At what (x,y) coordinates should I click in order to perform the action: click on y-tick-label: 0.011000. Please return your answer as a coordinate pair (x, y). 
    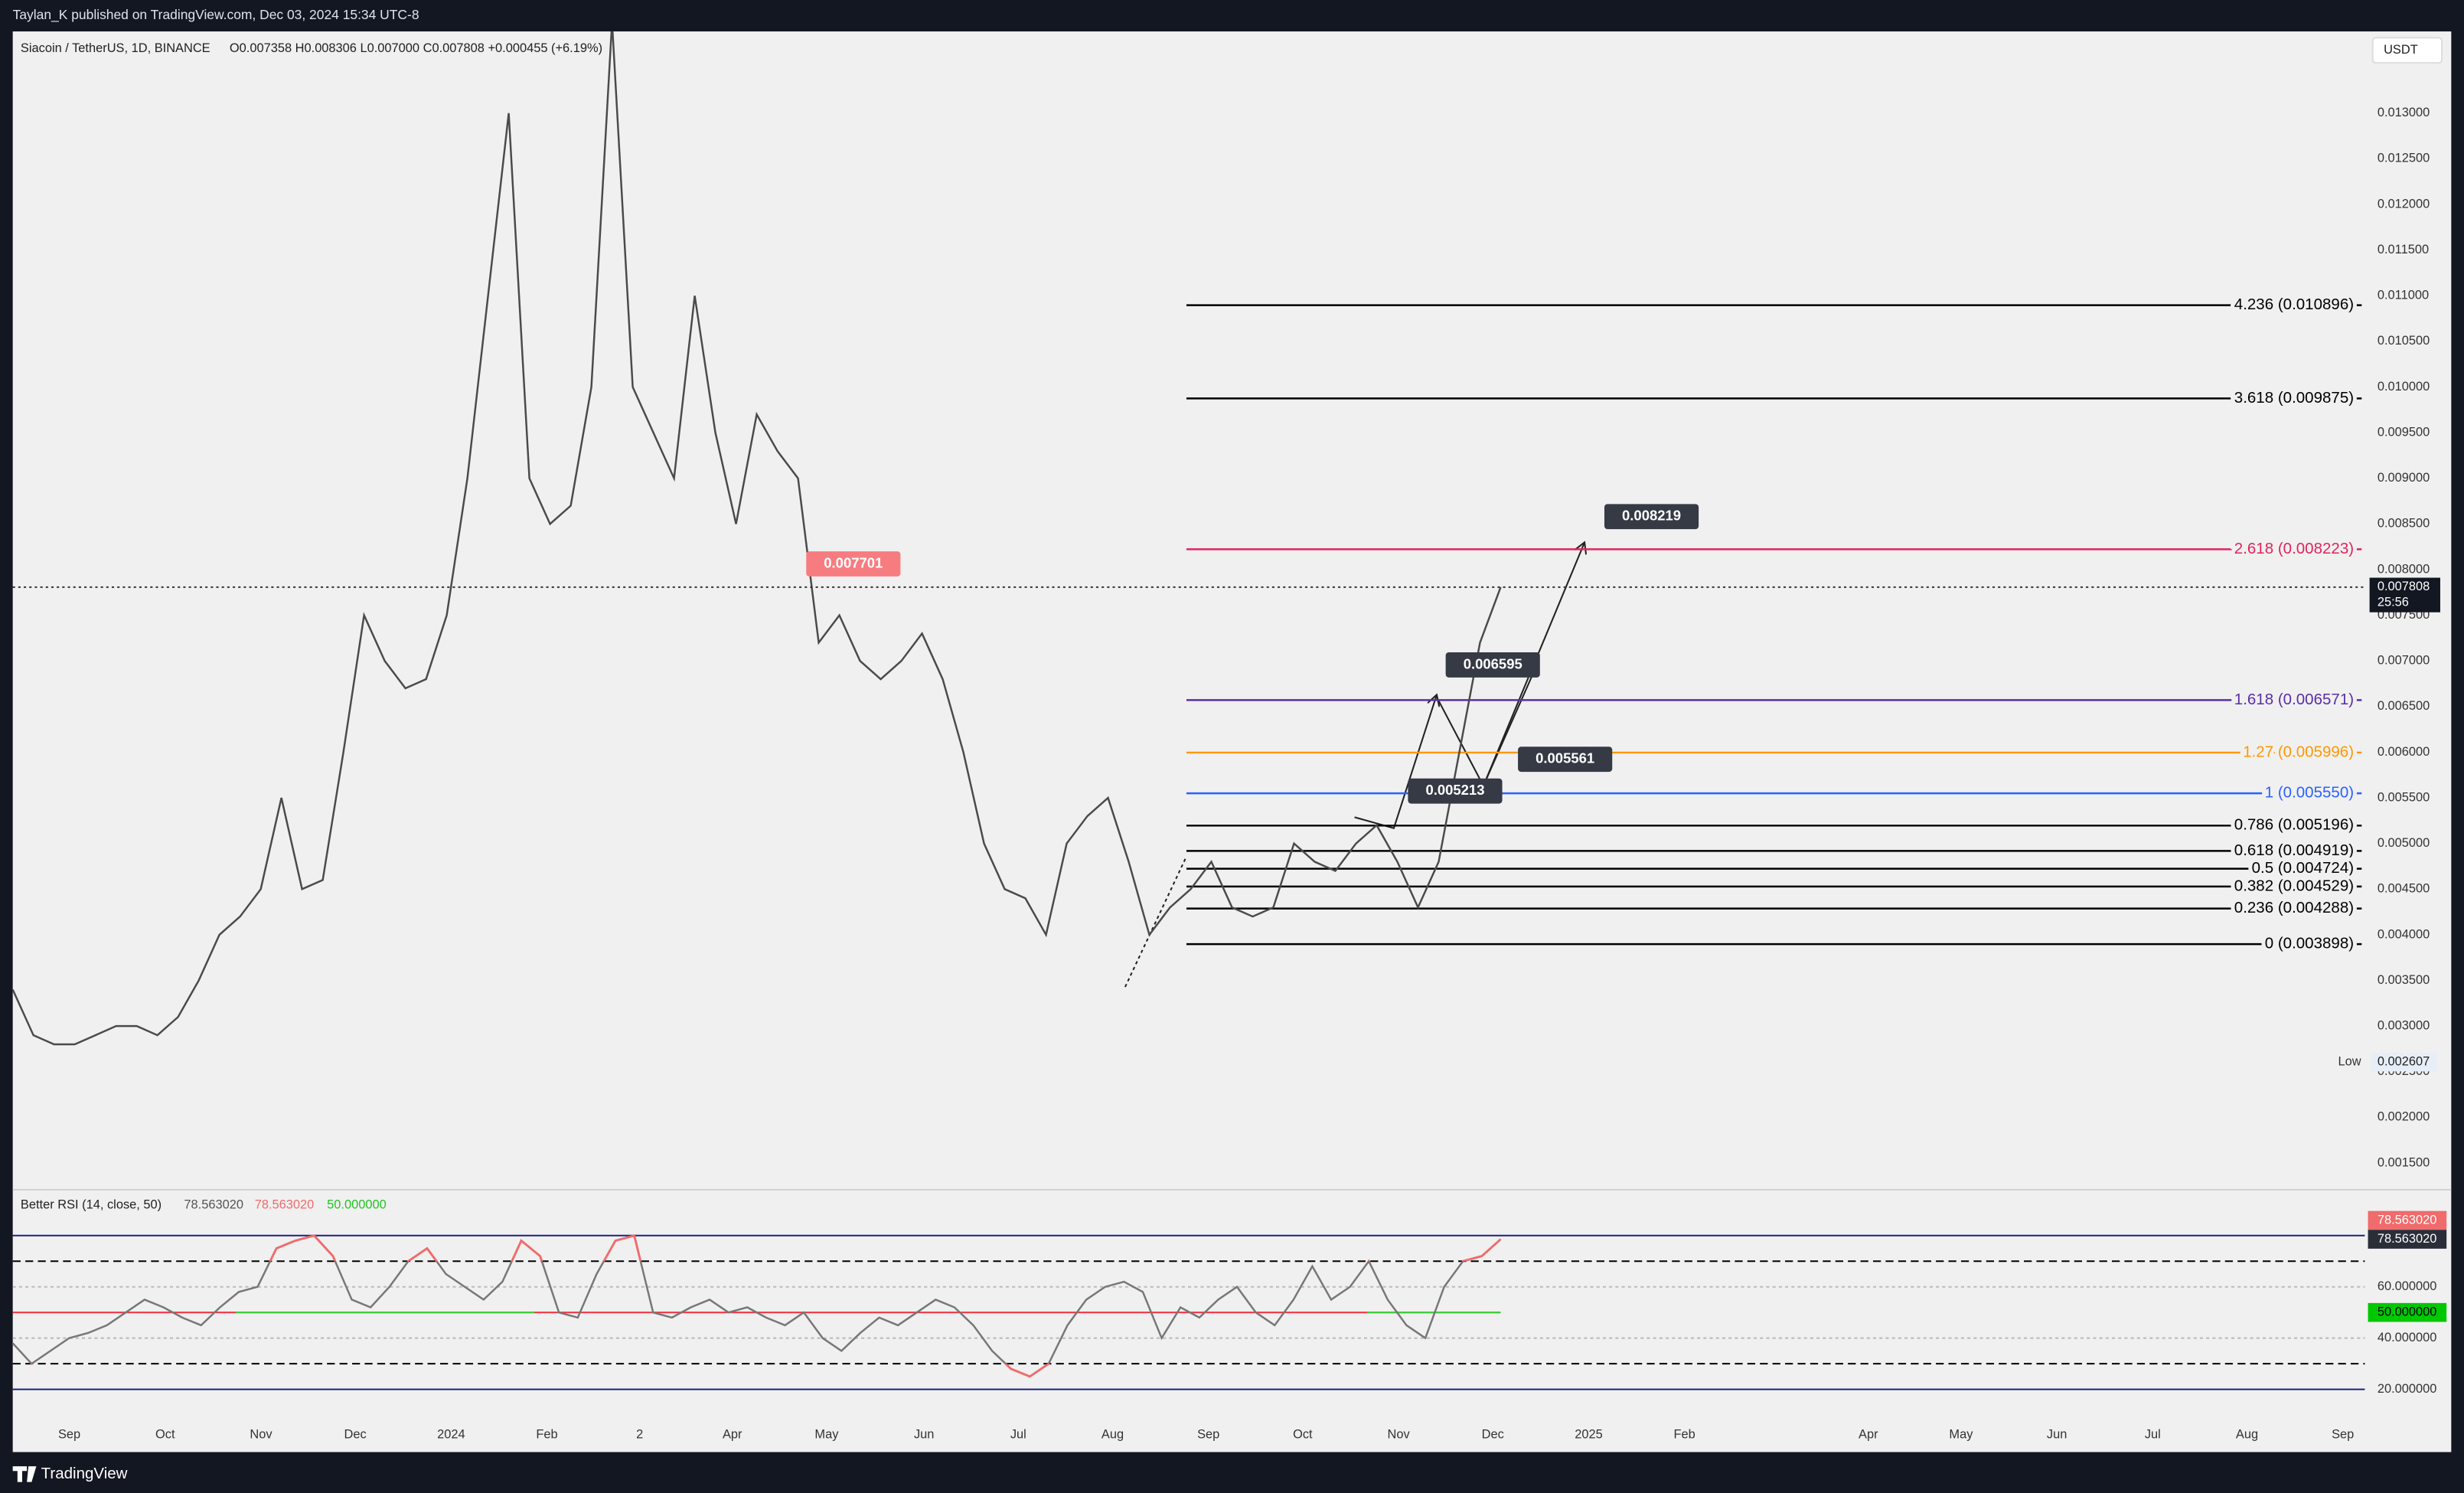
    Looking at the image, I should click on (2403, 295).